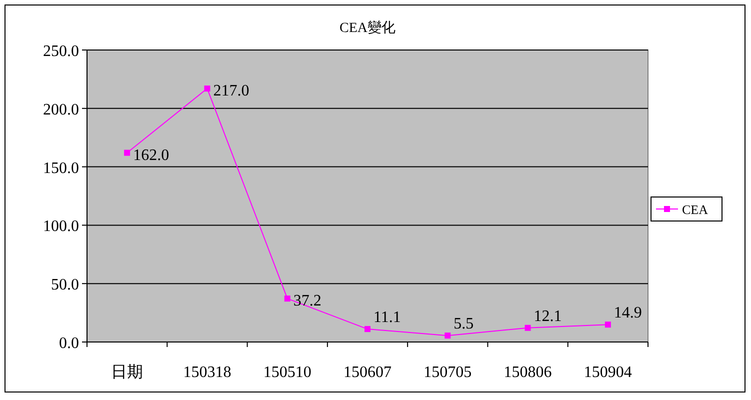 The image size is (751, 400). I want to click on y-tick-label: 100.0, so click(61, 227).